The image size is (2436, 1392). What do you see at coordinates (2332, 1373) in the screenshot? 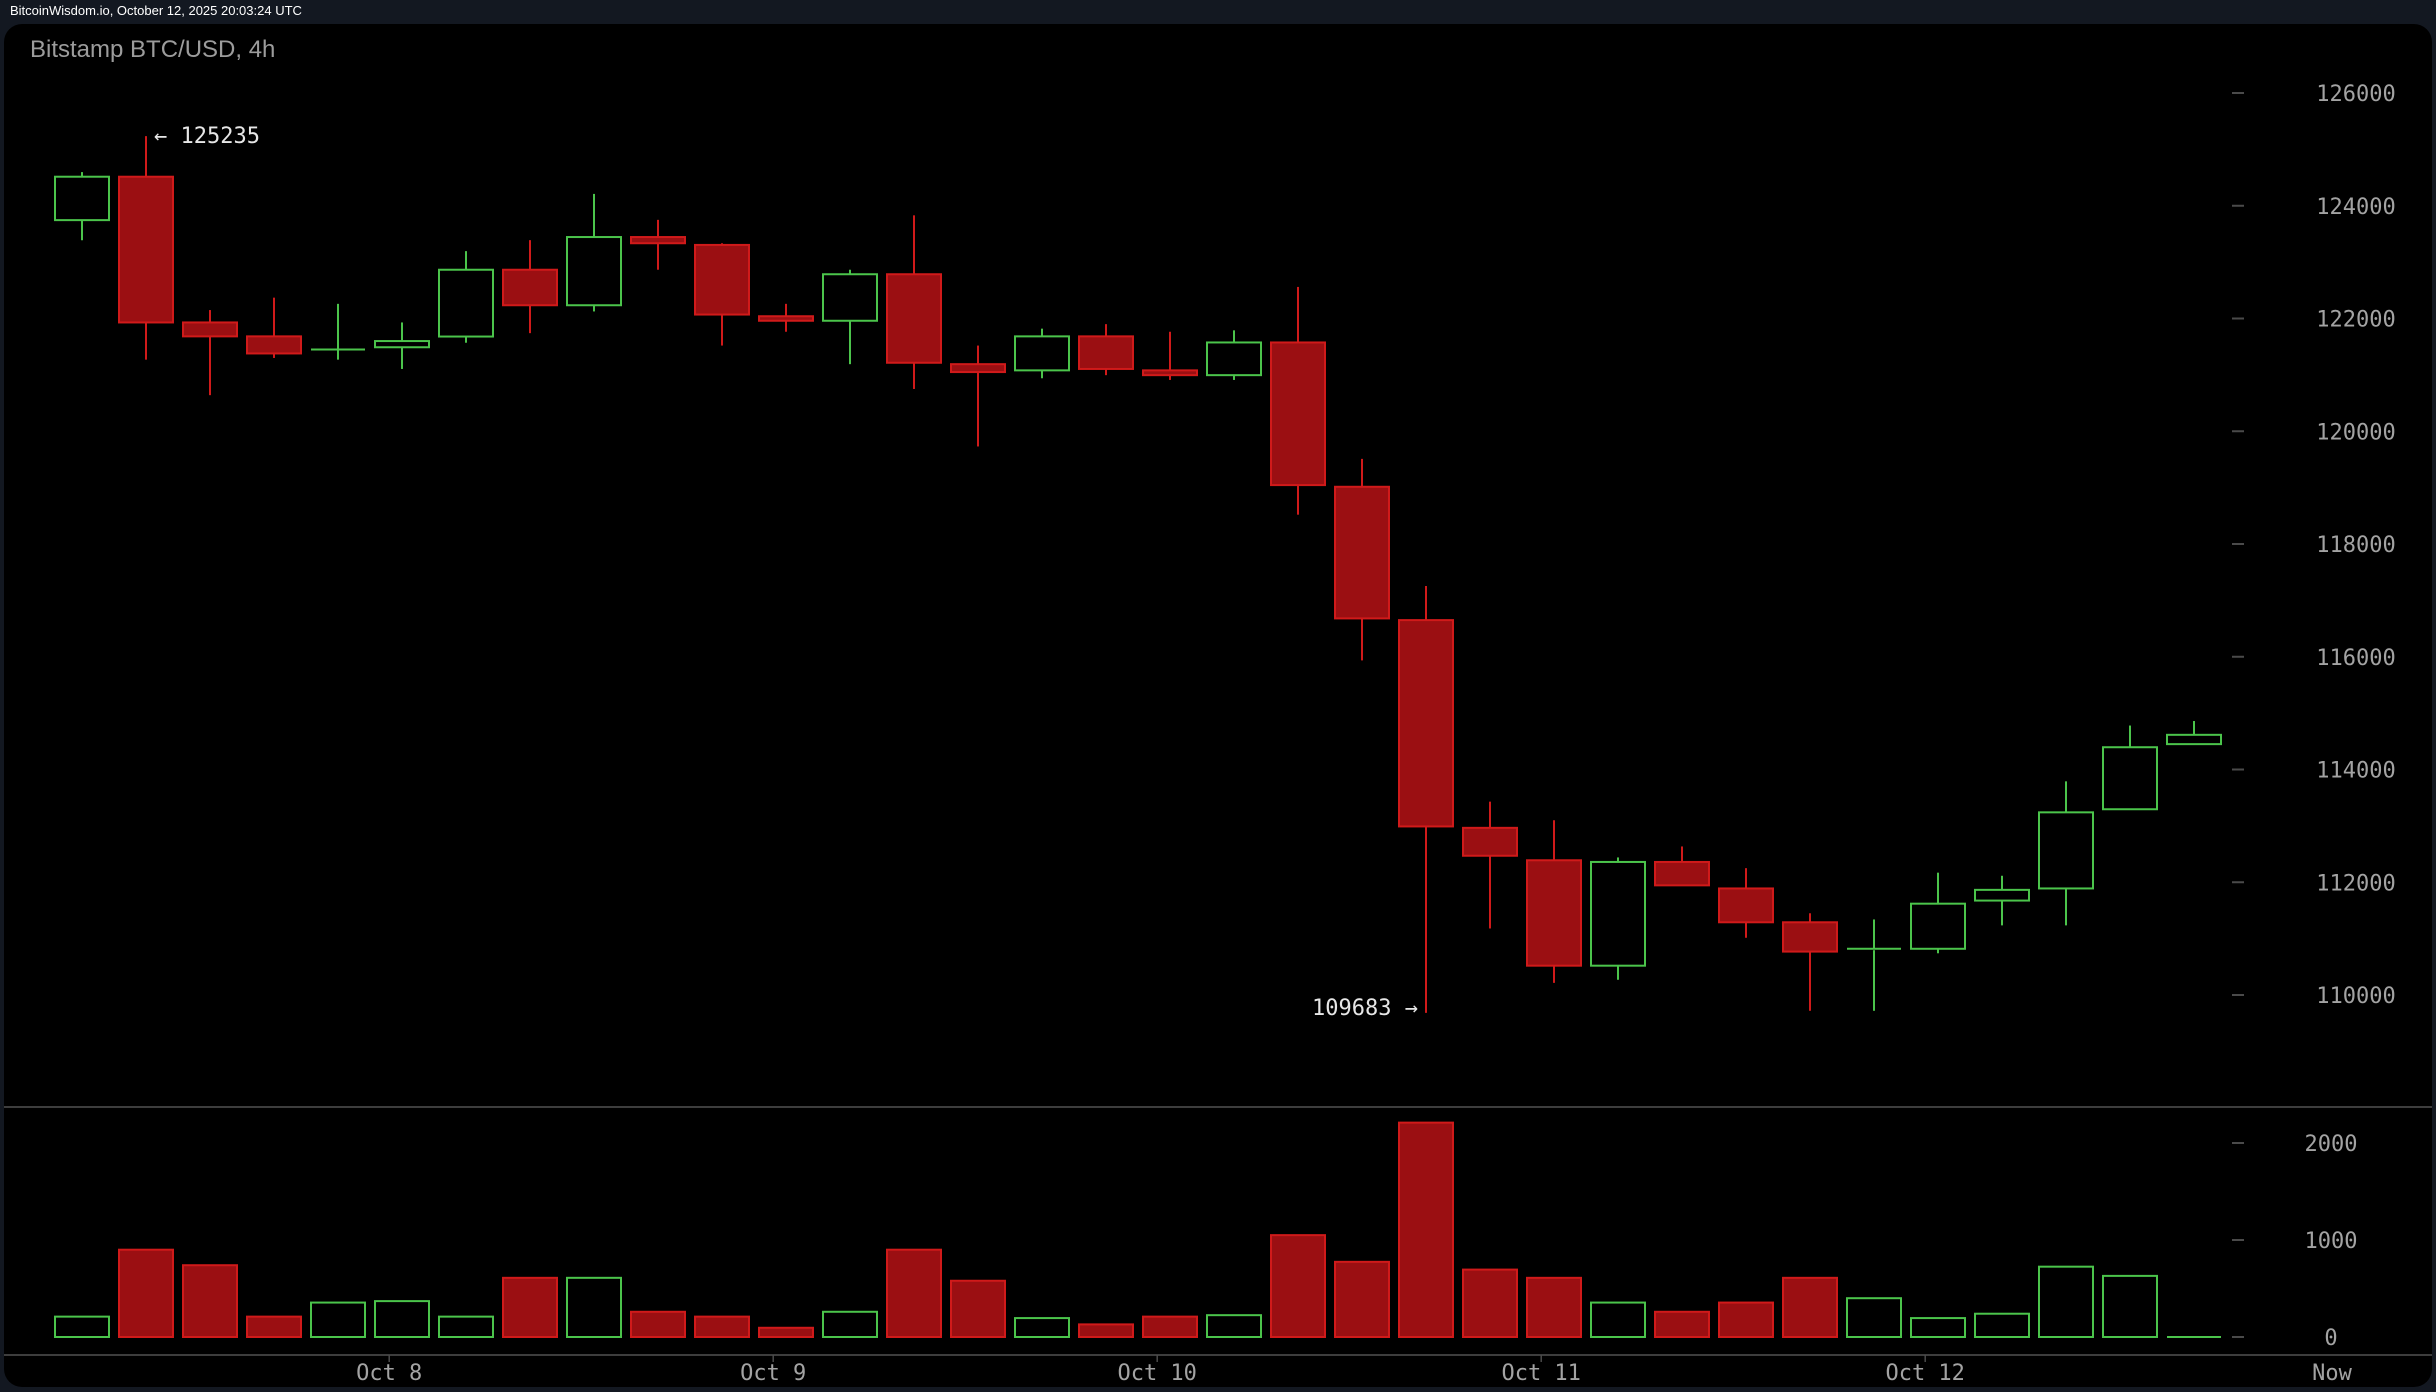
I see `x-tick-label: Now` at bounding box center [2332, 1373].